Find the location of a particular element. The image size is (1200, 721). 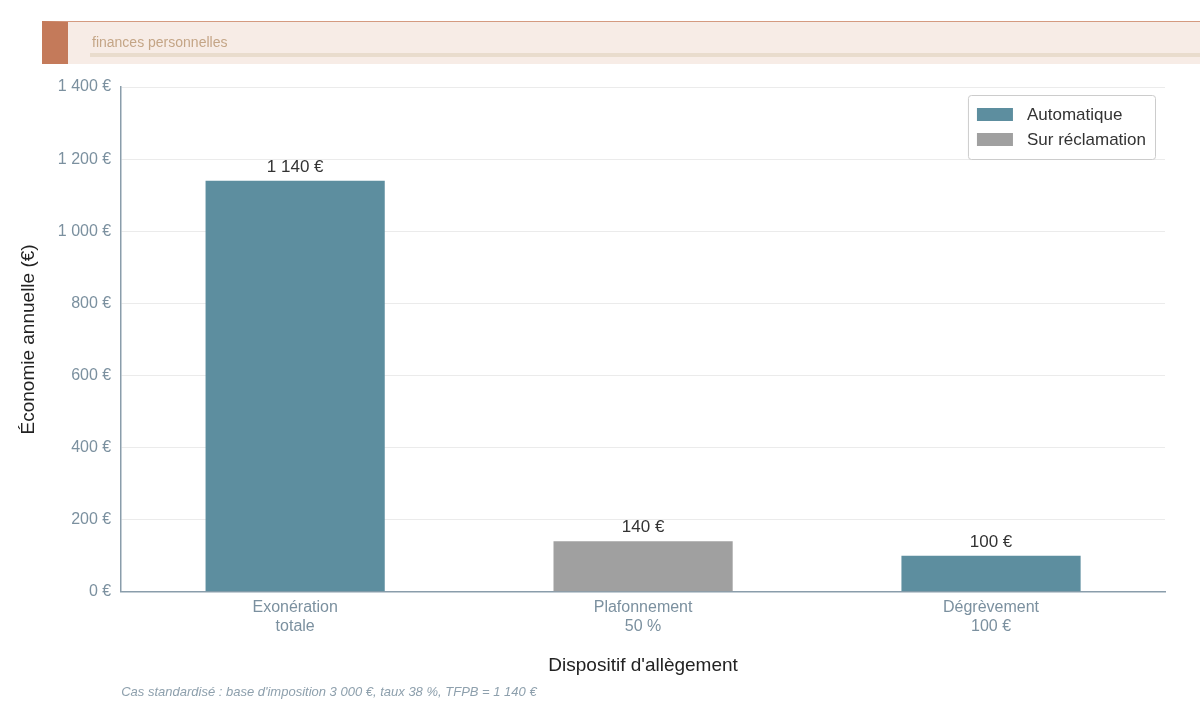

data-label: 140 € is located at coordinates (643, 527).